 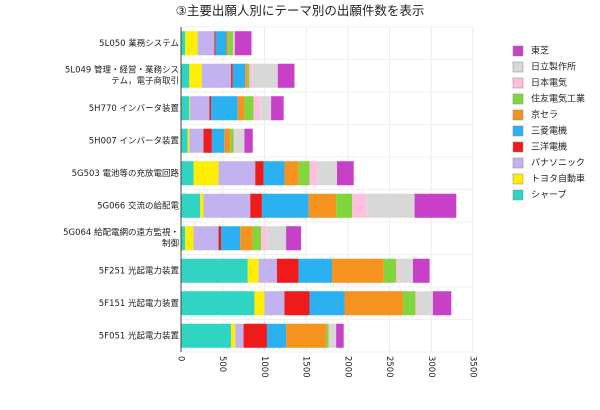 What do you see at coordinates (549, 131) in the screenshot?
I see `legend-label: 三菱電機` at bounding box center [549, 131].